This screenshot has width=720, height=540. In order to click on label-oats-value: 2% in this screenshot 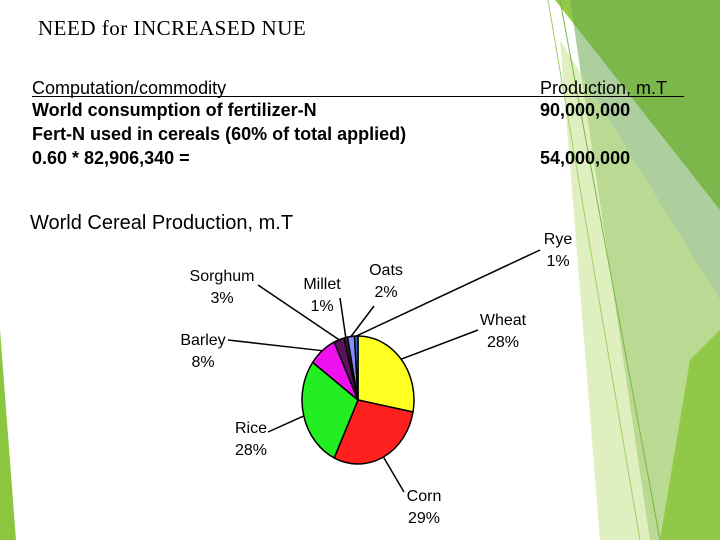, I will do `click(386, 292)`.